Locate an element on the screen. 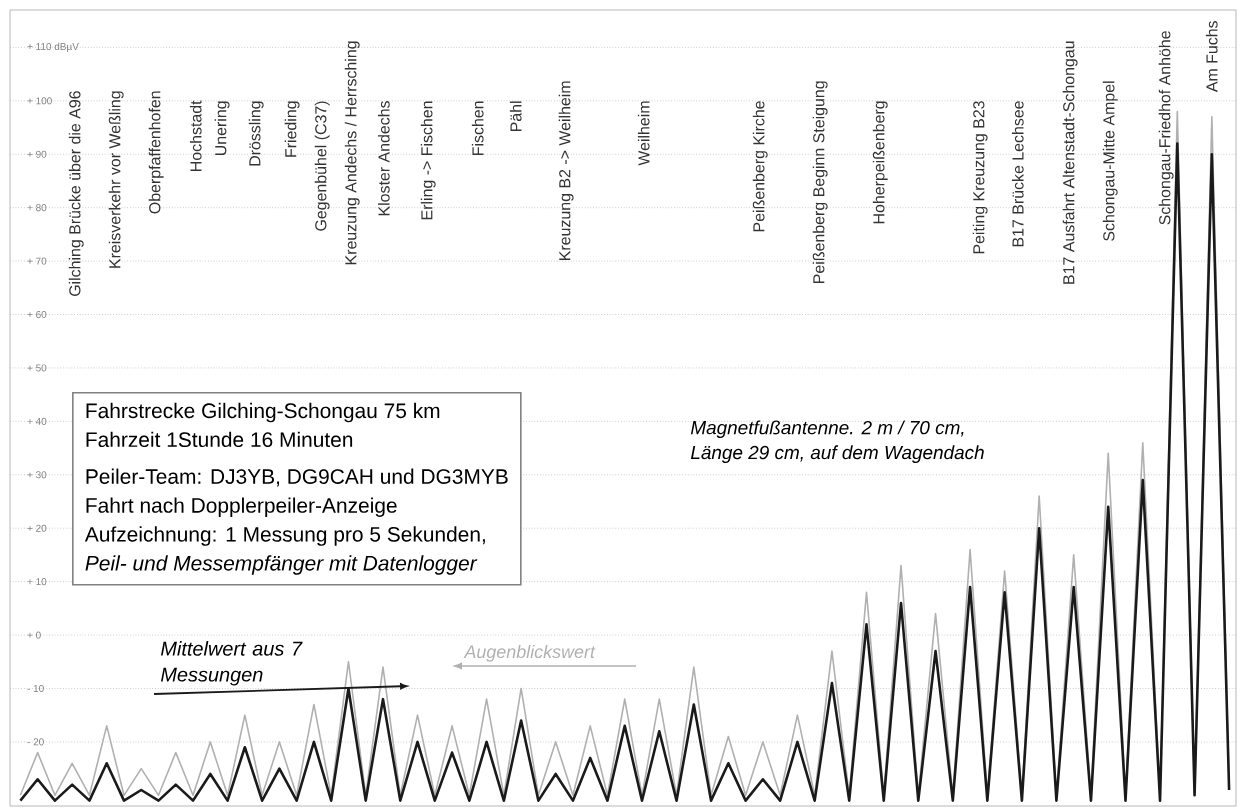 This screenshot has height=810, width=1242. annotation: Magnetfußantenne. 2 m / 70 cm, is located at coordinates (827, 429).